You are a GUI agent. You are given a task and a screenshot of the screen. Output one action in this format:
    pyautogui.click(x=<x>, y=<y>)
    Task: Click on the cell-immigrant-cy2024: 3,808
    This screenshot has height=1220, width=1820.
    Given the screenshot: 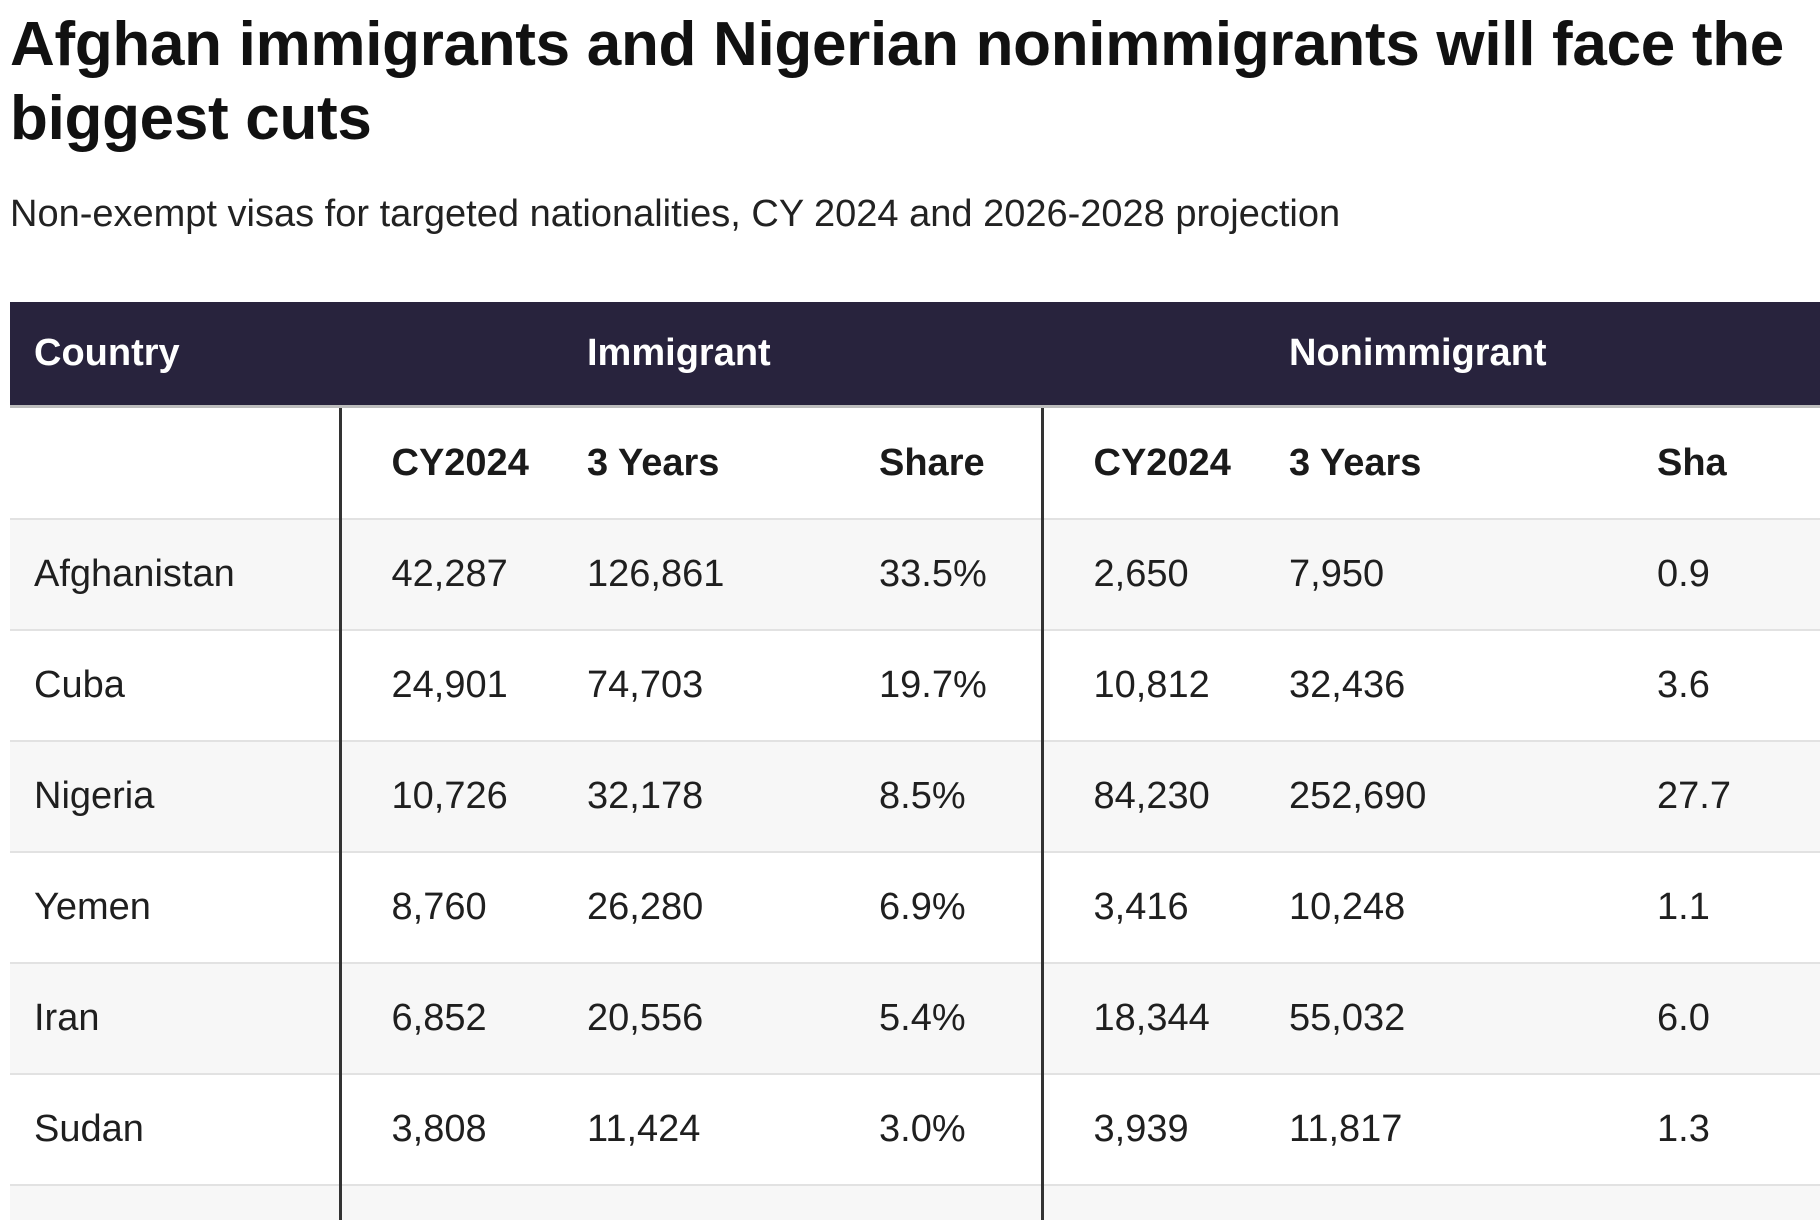 What is the action you would take?
    pyautogui.click(x=462, y=1130)
    